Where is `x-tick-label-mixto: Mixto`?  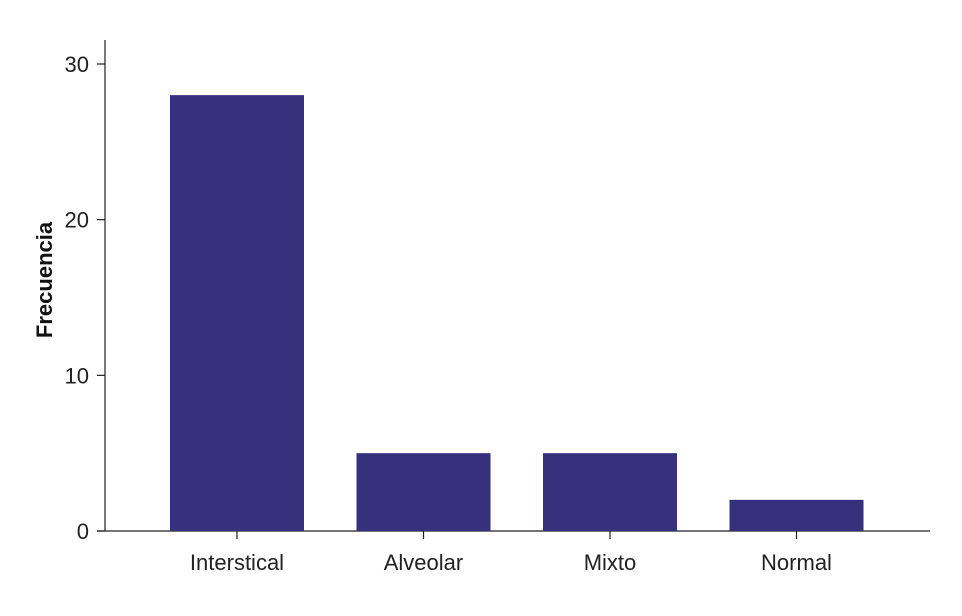 x-tick-label-mixto: Mixto is located at coordinates (610, 562).